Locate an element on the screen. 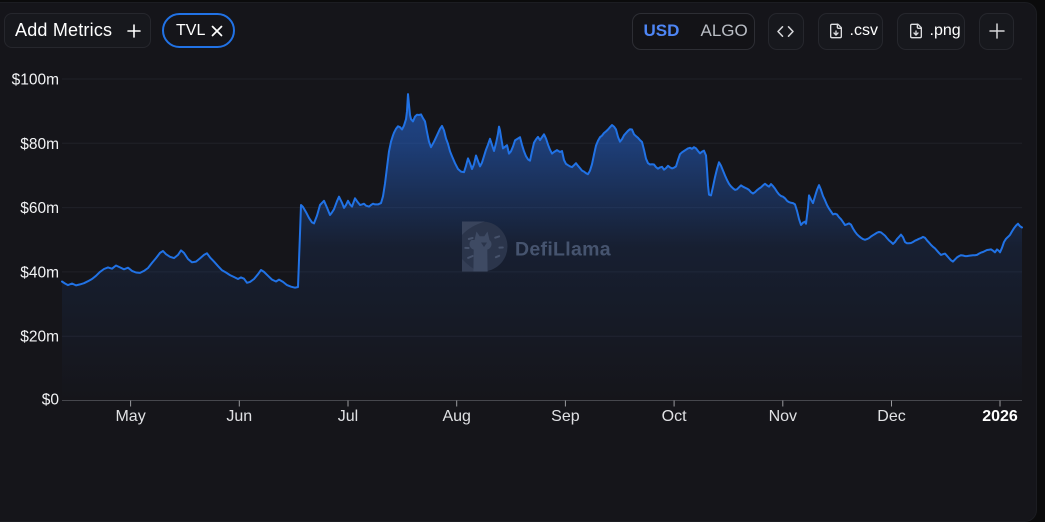 This screenshot has height=522, width=1045. svg-text: 2026 is located at coordinates (1000, 416).